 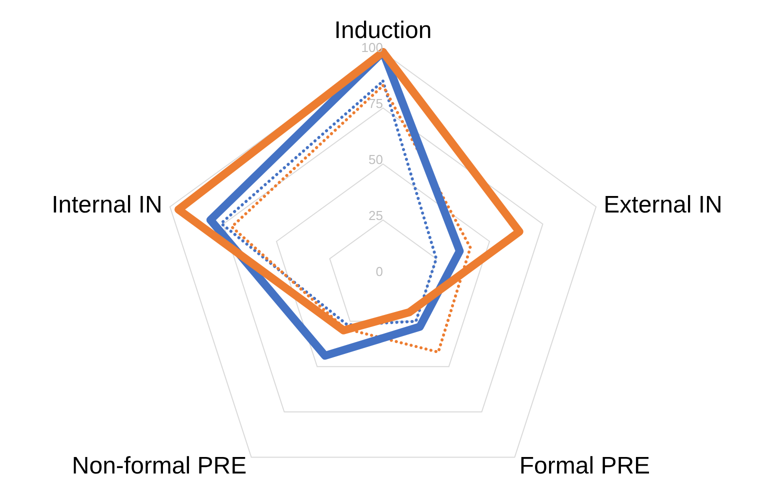 I want to click on y-tick-label: 25, so click(x=375, y=215).